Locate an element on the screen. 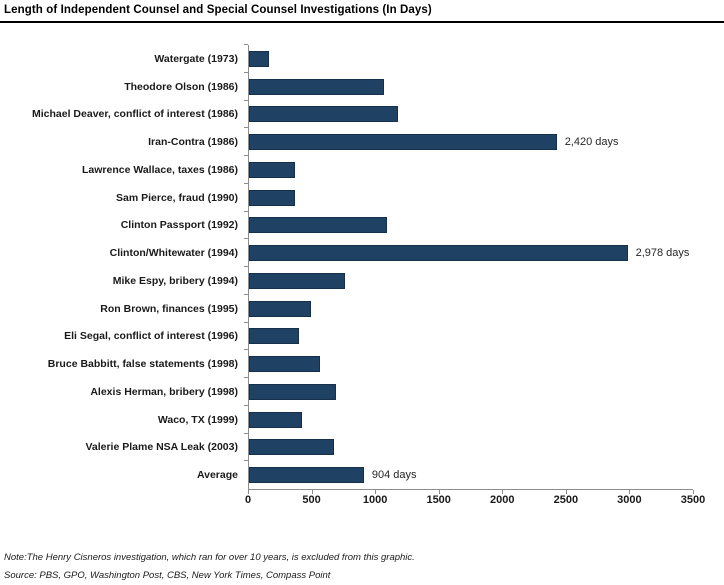  chart-row: Mike Espy, bribery (1994) is located at coordinates (362, 280).